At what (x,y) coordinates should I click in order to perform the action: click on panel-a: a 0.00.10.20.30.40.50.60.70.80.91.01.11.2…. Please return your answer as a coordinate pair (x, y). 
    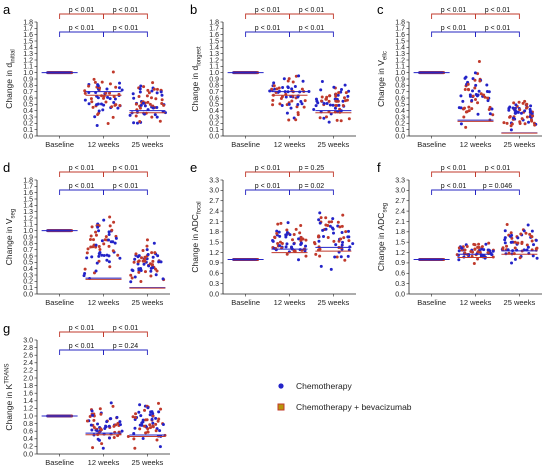
    Looking at the image, I should click on (86, 75).